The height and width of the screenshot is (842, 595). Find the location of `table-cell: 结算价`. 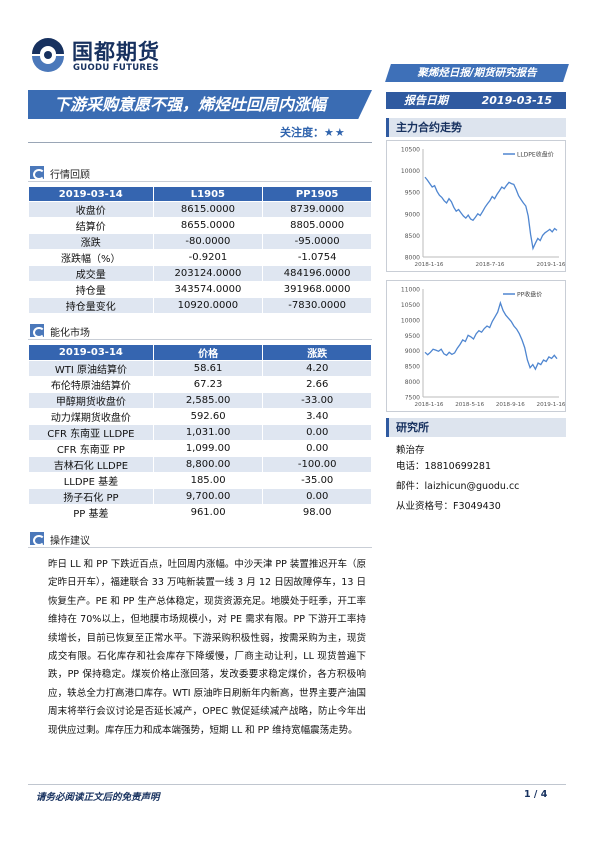

table-cell: 结算价 is located at coordinates (91, 225).